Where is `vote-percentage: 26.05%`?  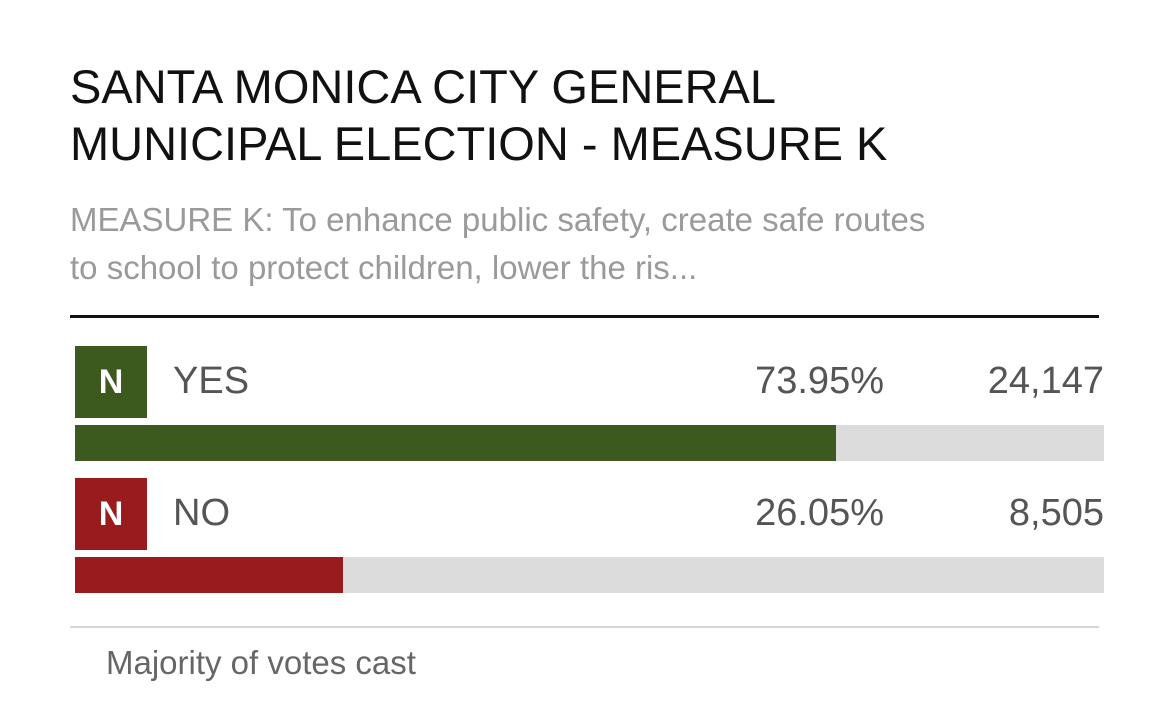 vote-percentage: 26.05% is located at coordinates (819, 513).